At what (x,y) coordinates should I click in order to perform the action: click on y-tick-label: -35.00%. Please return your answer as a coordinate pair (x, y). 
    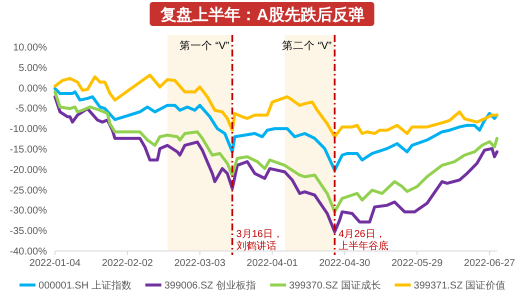
    Looking at the image, I should click on (29, 232).